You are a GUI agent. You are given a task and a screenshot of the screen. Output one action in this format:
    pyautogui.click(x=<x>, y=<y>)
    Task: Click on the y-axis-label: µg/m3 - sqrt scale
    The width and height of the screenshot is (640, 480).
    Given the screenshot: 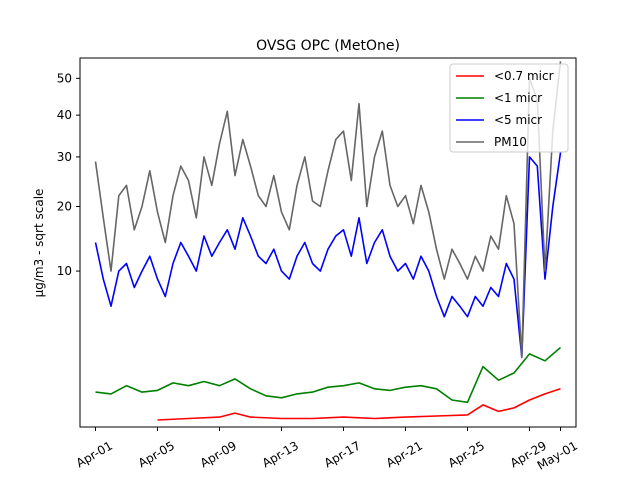 What is the action you would take?
    pyautogui.click(x=39, y=243)
    